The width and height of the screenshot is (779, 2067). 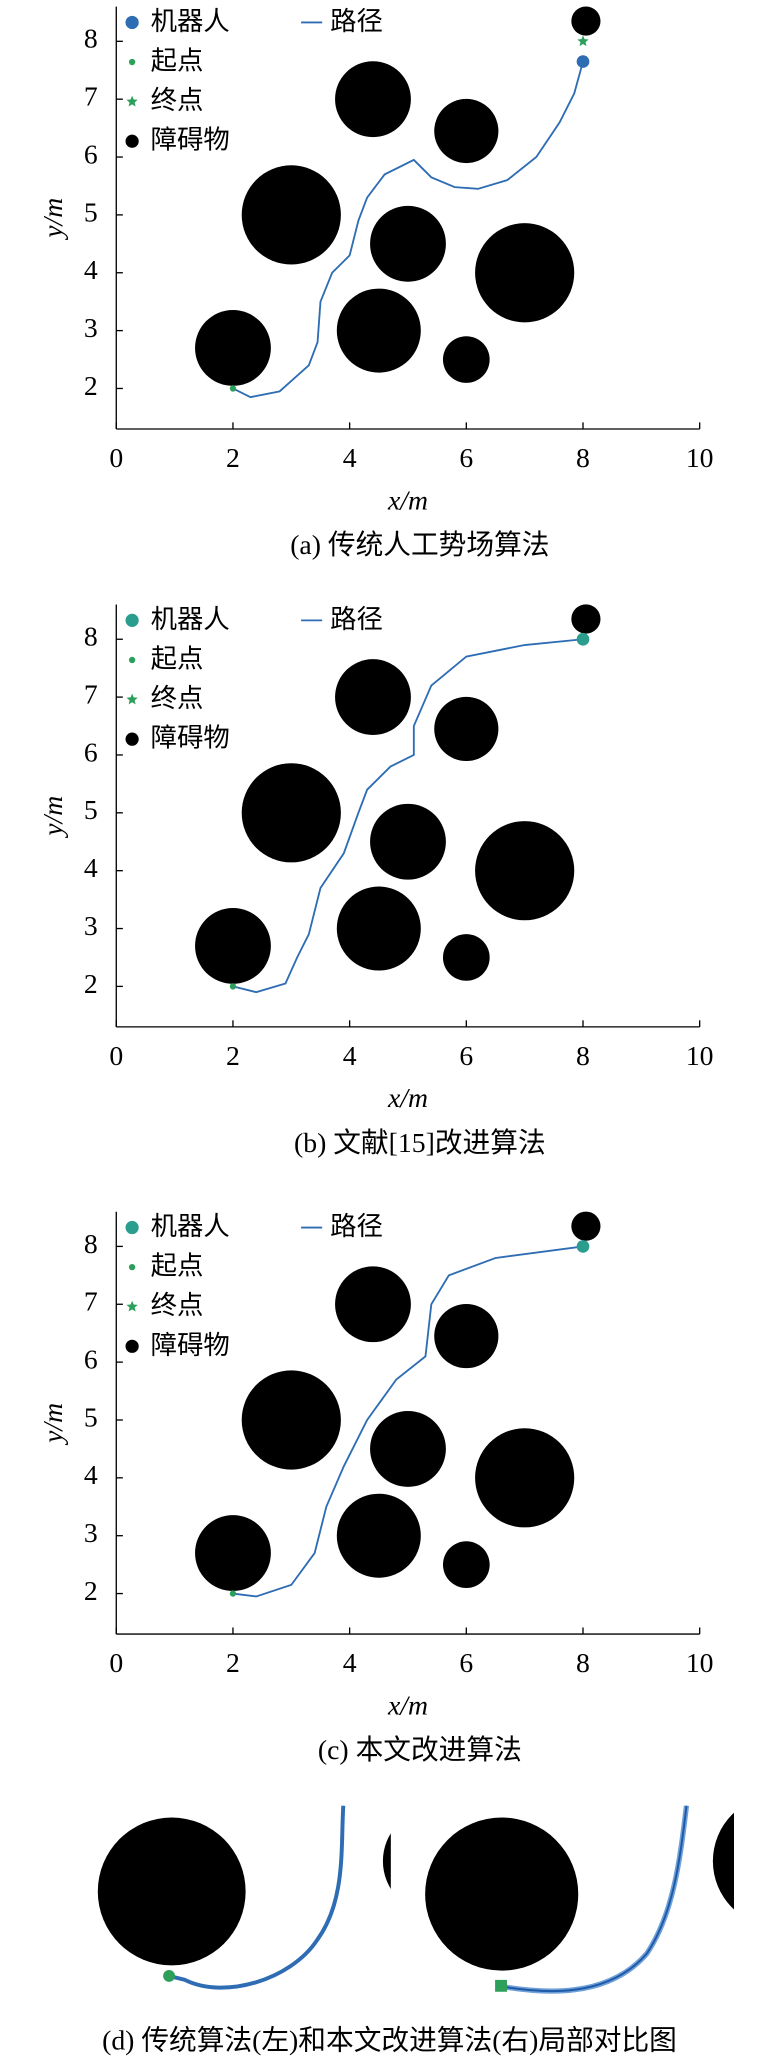 What do you see at coordinates (419, 544) in the screenshot?
I see `caption: (a) 传统人工势场算法` at bounding box center [419, 544].